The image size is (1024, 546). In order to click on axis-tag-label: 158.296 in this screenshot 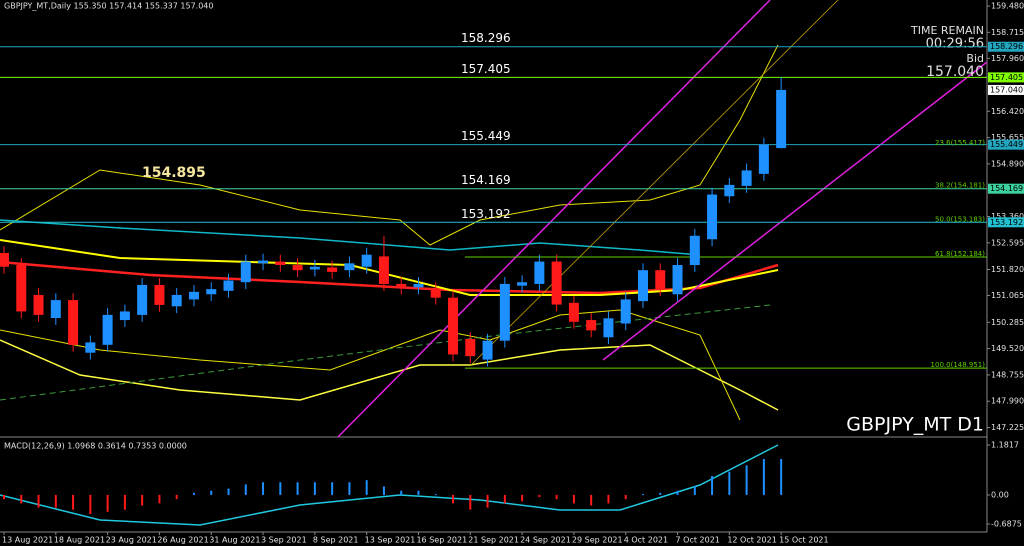, I will do `click(1006, 46)`.